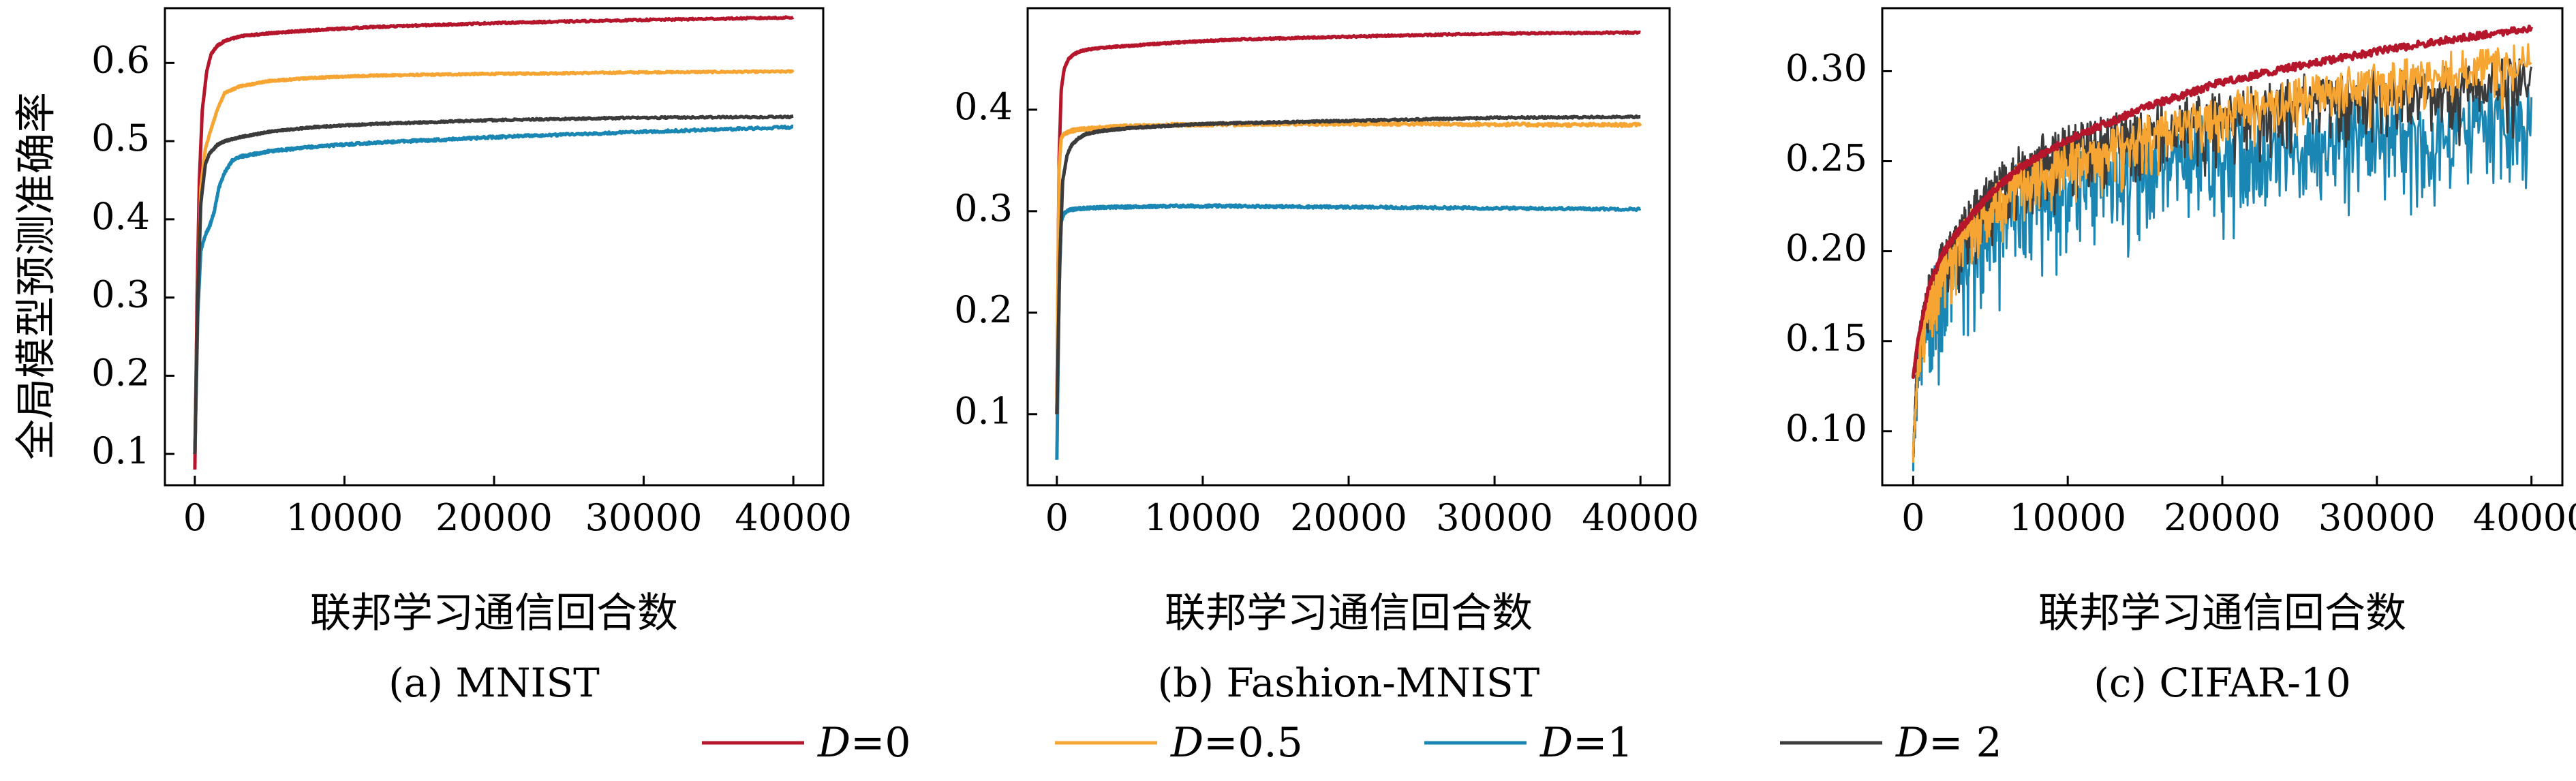  I want to click on legend-label: D=0.5, so click(1236, 743).